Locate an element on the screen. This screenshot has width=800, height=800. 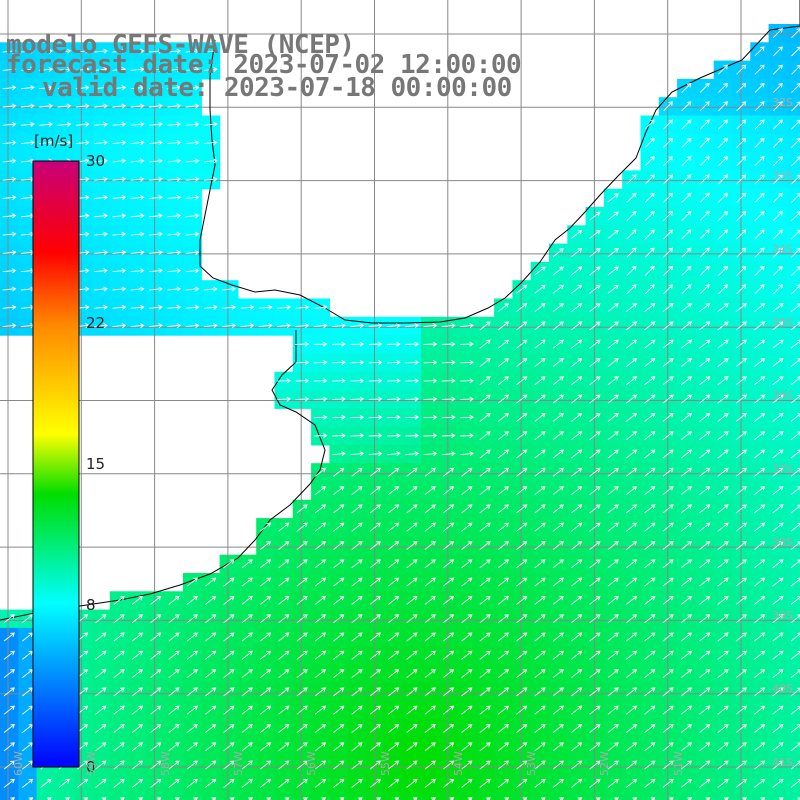
title-forecast-date: forecast date: 2023-07-02 12:00:00 is located at coordinates (264, 65).